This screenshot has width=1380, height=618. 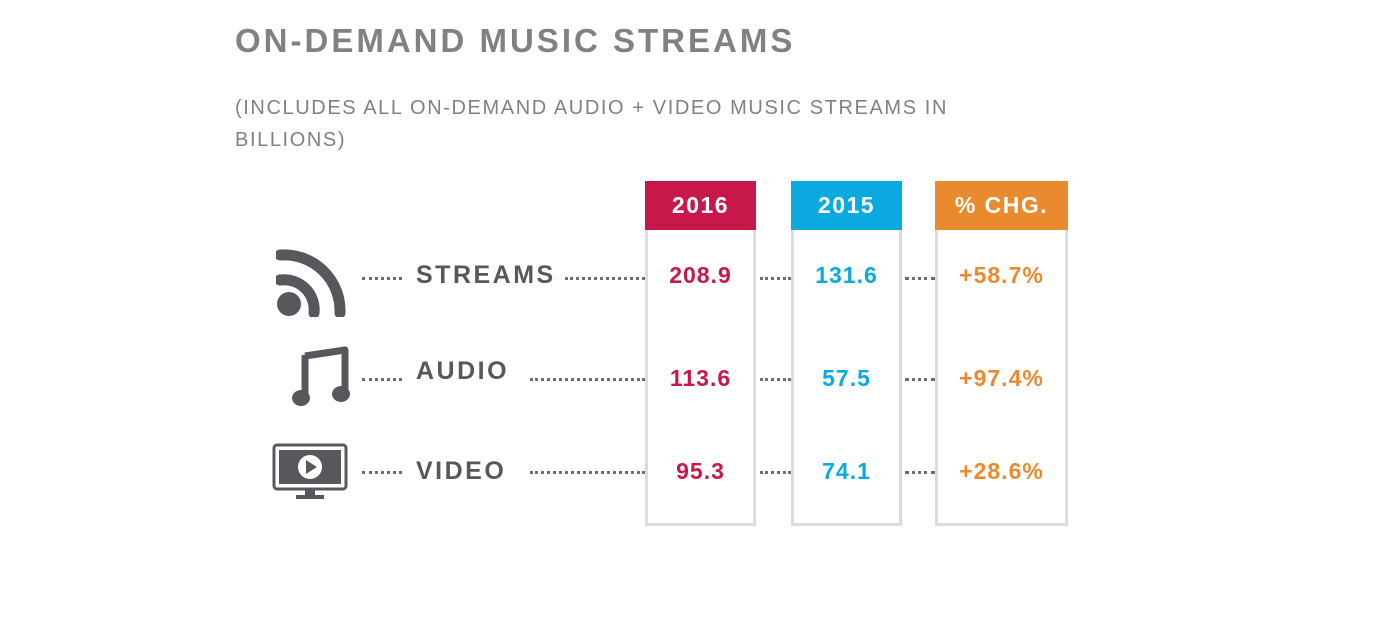 What do you see at coordinates (1001, 275) in the screenshot?
I see `value-streams-chg: +58.7%` at bounding box center [1001, 275].